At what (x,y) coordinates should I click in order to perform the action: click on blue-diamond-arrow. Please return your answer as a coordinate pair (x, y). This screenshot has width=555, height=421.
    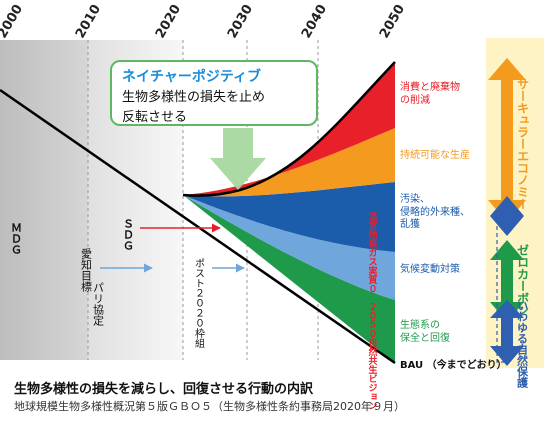
    Looking at the image, I should click on (507, 216).